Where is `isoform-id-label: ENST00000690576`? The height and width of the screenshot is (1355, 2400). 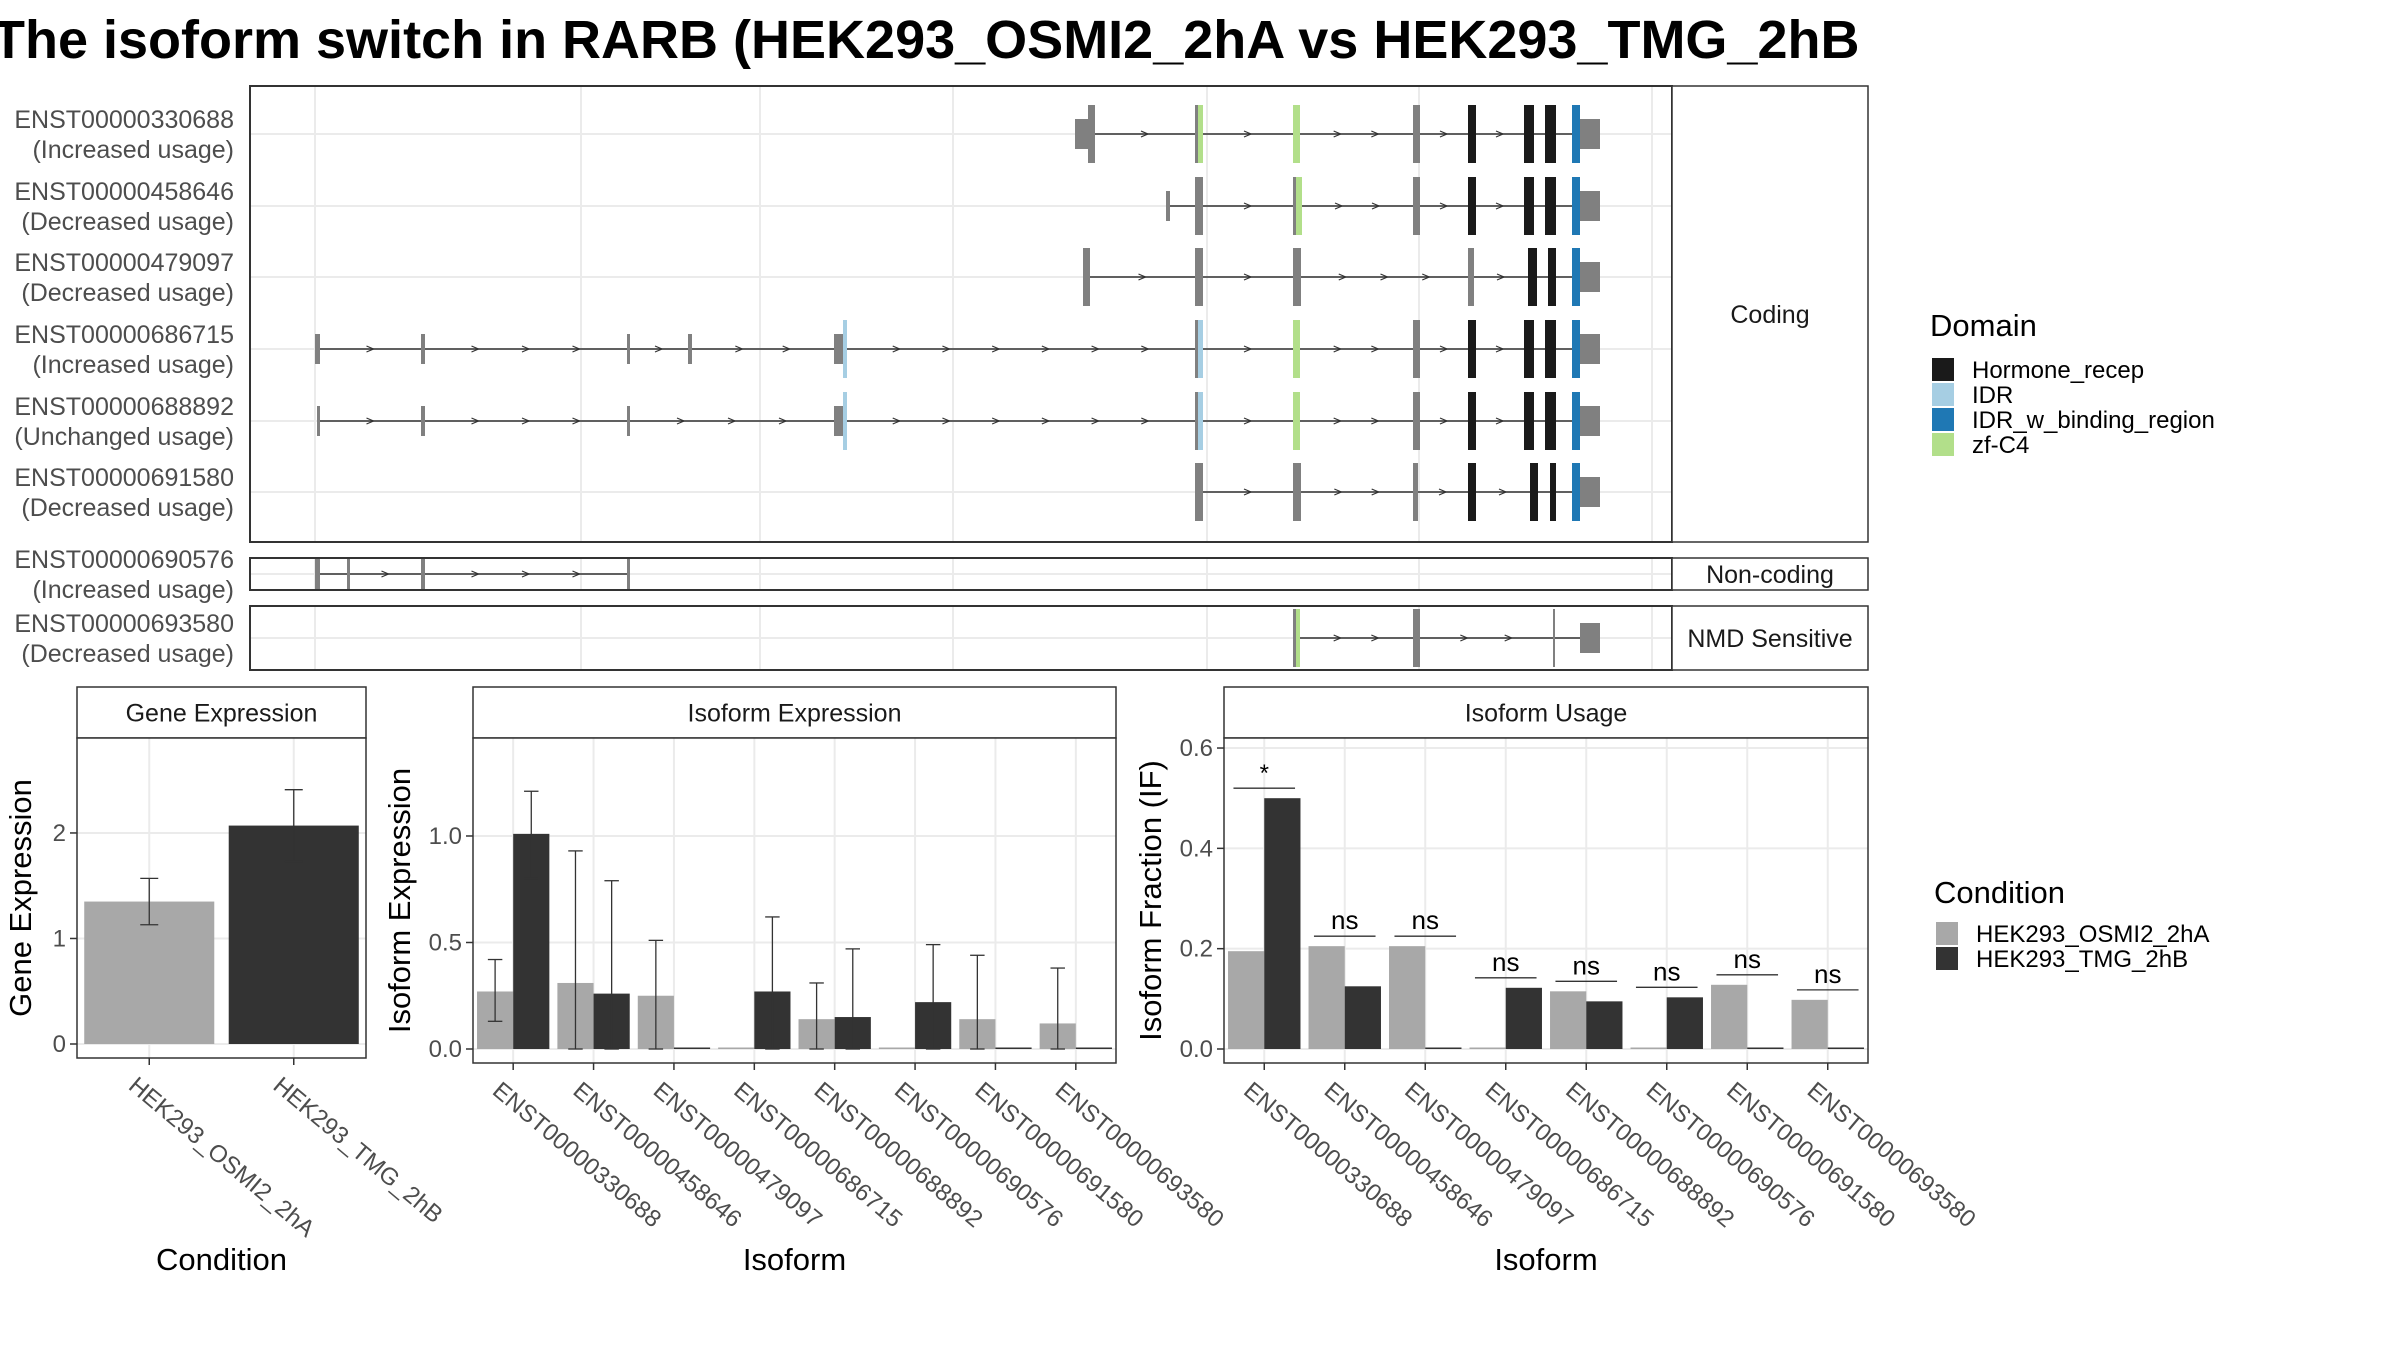
isoform-id-label: ENST00000690576 is located at coordinates (124, 560).